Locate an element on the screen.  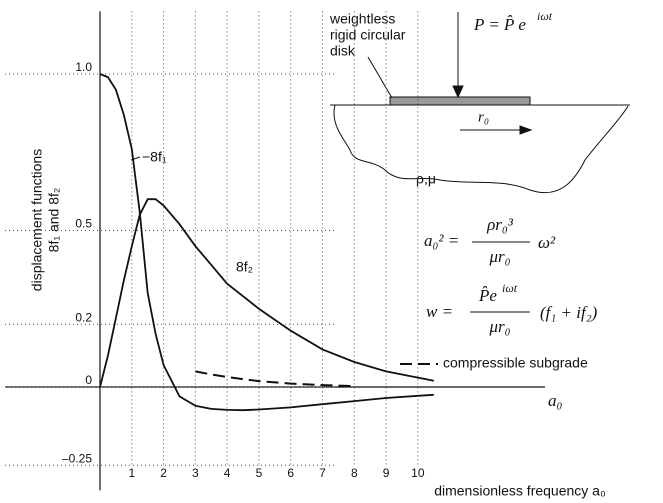
x-label: dimensionless frequency a₀ is located at coordinates (520, 491).